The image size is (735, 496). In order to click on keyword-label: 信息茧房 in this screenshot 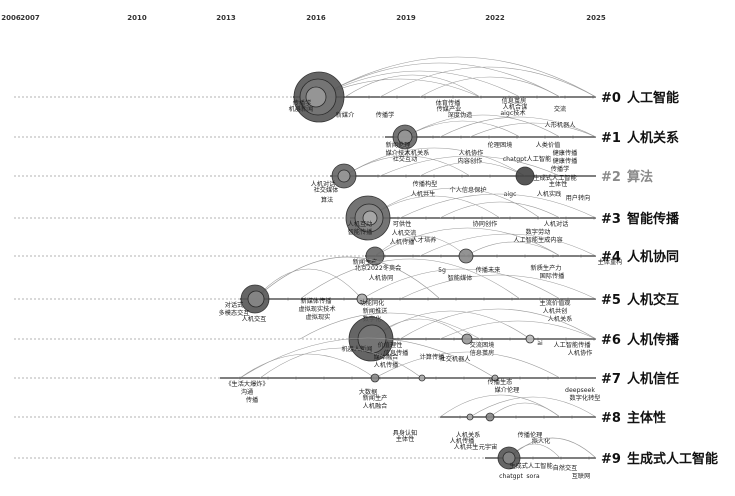, I will do `click(482, 353)`.